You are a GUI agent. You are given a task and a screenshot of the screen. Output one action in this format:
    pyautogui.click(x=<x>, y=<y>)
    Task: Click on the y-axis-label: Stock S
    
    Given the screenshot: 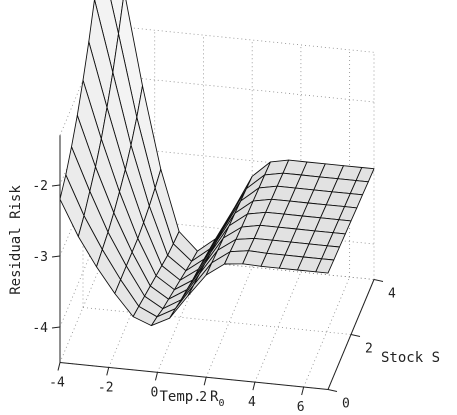 What is the action you would take?
    pyautogui.click(x=410, y=358)
    